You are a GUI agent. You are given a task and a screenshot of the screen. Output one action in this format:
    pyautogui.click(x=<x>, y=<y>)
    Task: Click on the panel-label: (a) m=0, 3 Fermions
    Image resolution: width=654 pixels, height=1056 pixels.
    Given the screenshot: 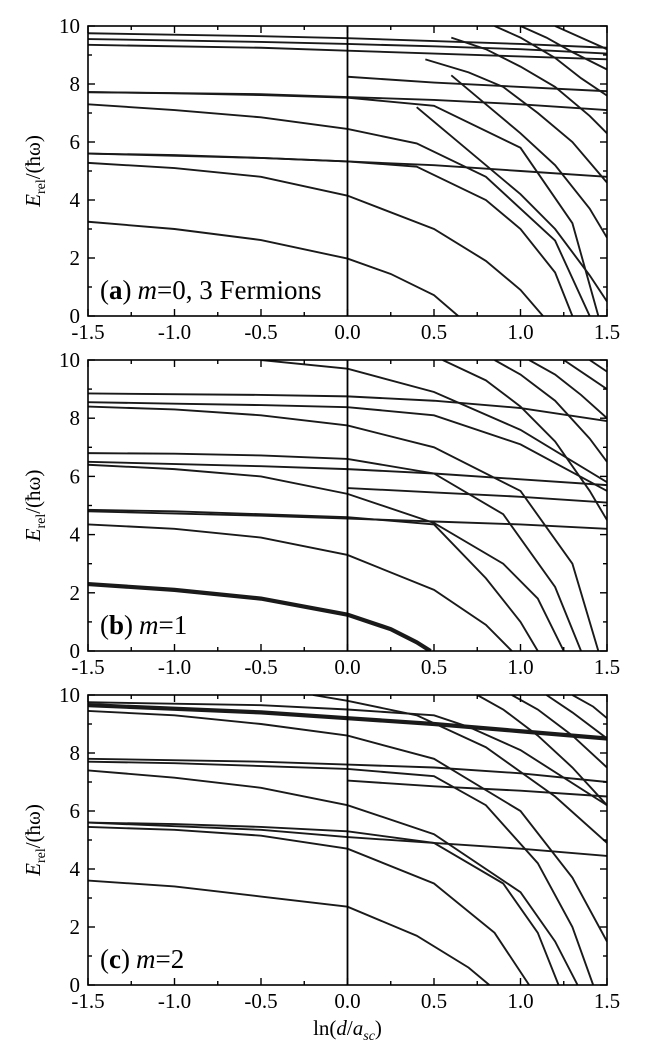 What is the action you would take?
    pyautogui.click(x=210, y=290)
    